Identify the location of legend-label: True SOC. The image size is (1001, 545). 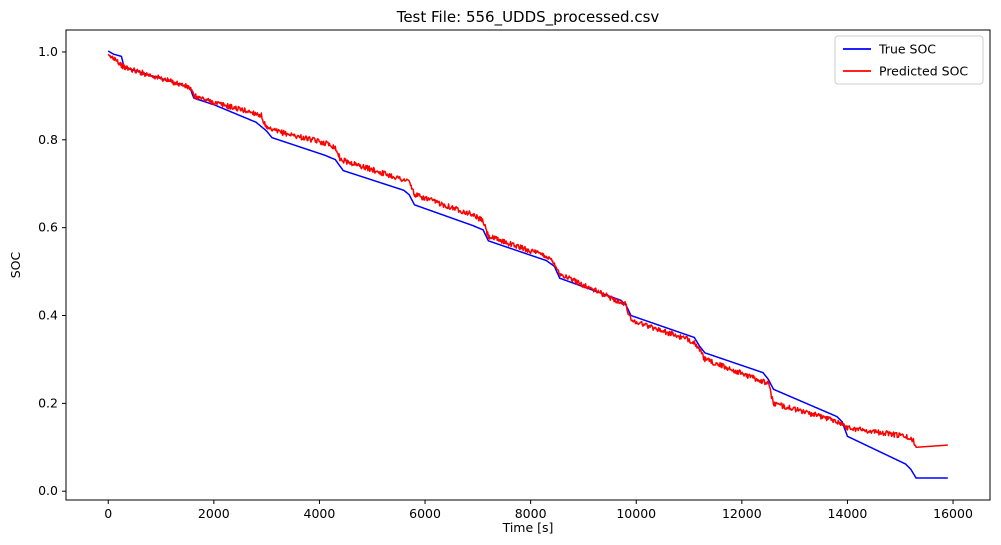
(907, 49).